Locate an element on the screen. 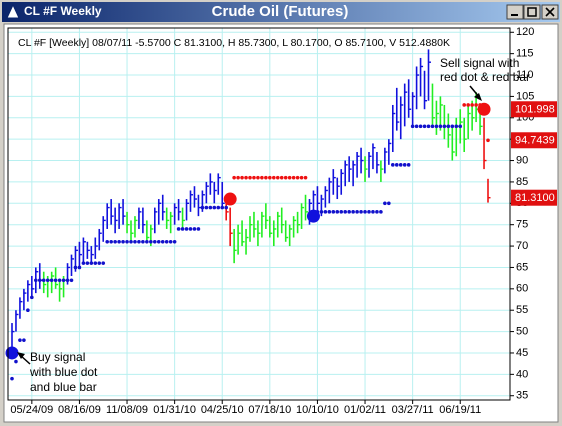 The height and width of the screenshot is (426, 562). arrow-head is located at coordinates (478, 97).